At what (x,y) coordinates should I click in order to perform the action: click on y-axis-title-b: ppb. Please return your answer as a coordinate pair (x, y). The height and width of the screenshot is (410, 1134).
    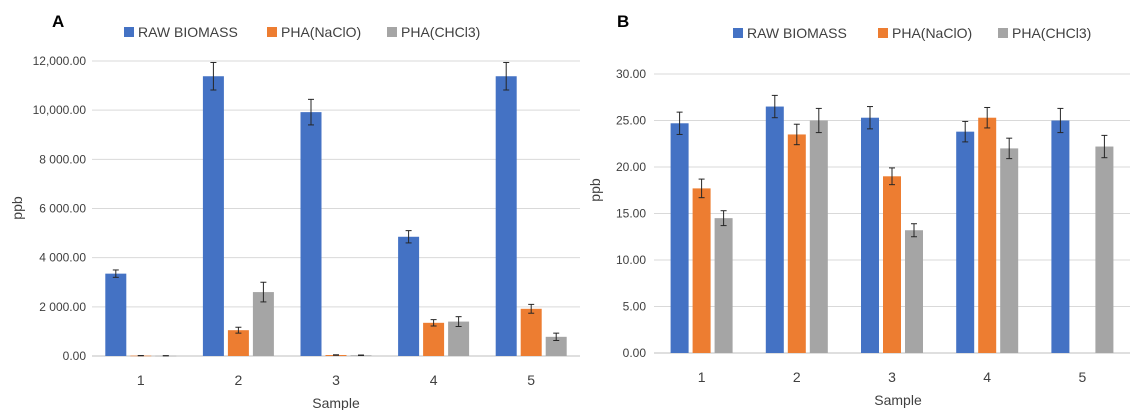
    Looking at the image, I should click on (595, 190).